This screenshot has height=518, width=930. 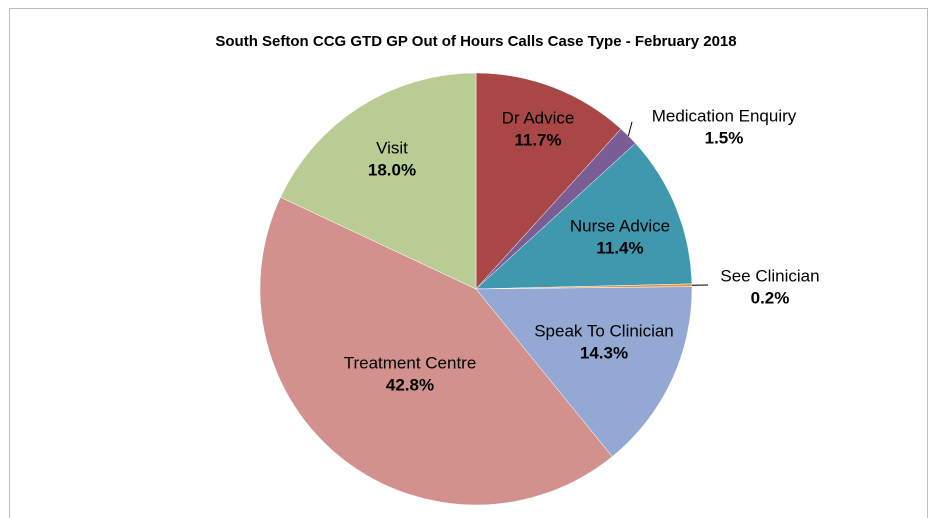 What do you see at coordinates (392, 169) in the screenshot?
I see `slice-value: 18.0%` at bounding box center [392, 169].